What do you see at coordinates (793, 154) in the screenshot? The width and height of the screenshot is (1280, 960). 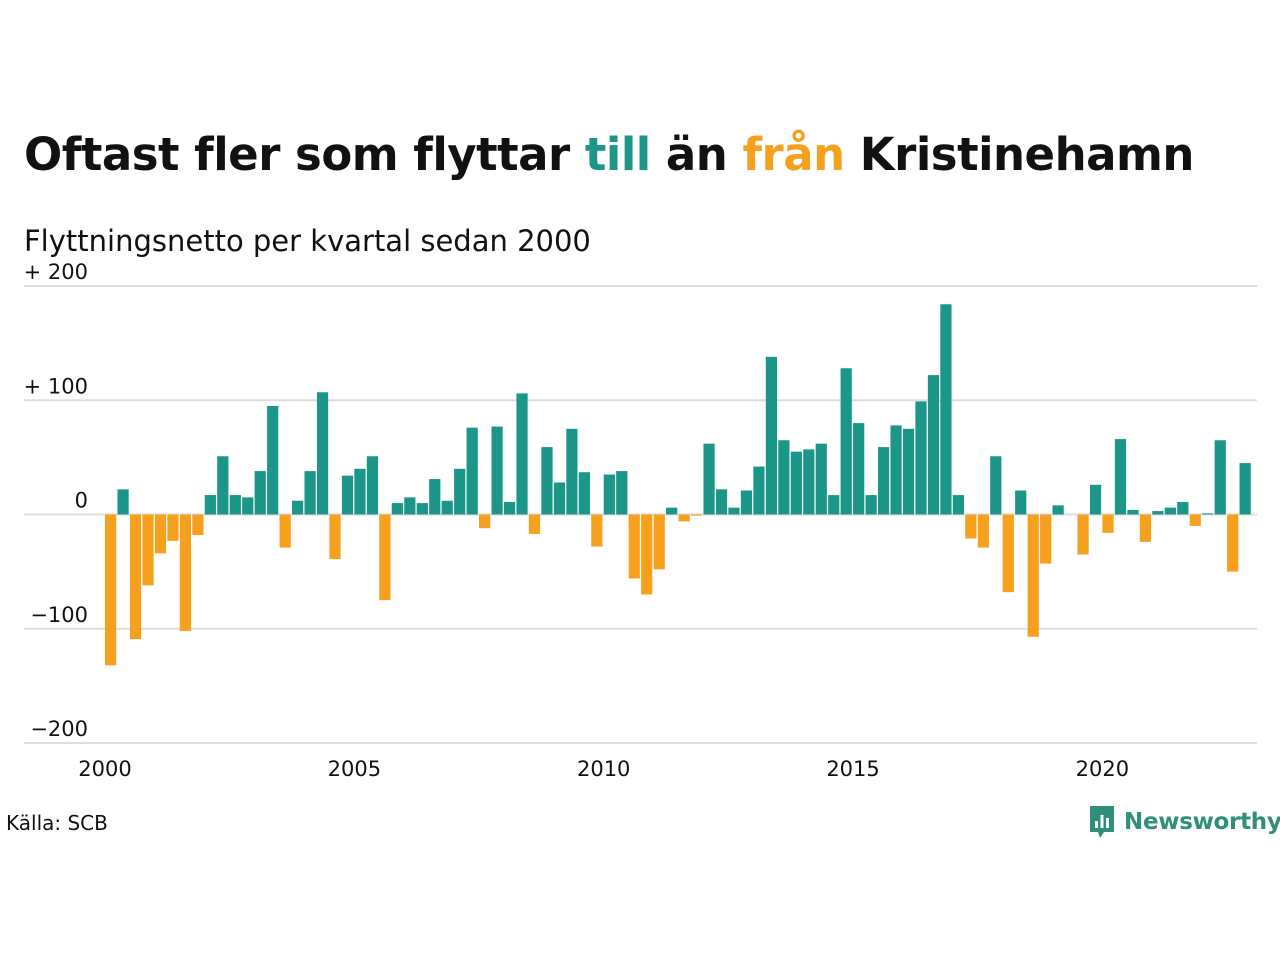 I see `title-word-fran: från` at bounding box center [793, 154].